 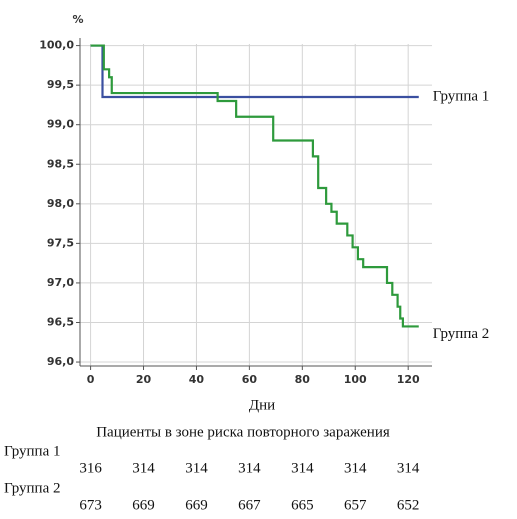 I want to click on y-tick-label: 99,0, so click(x=60, y=124).